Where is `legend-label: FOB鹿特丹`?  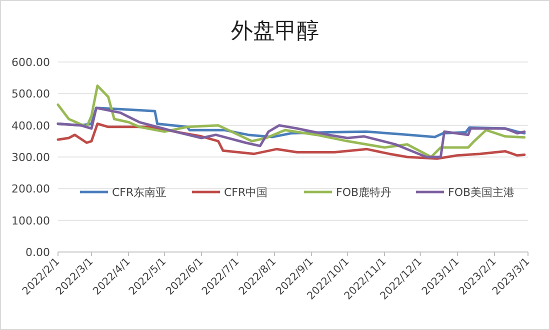
legend-label: FOB鹿特丹 is located at coordinates (364, 192).